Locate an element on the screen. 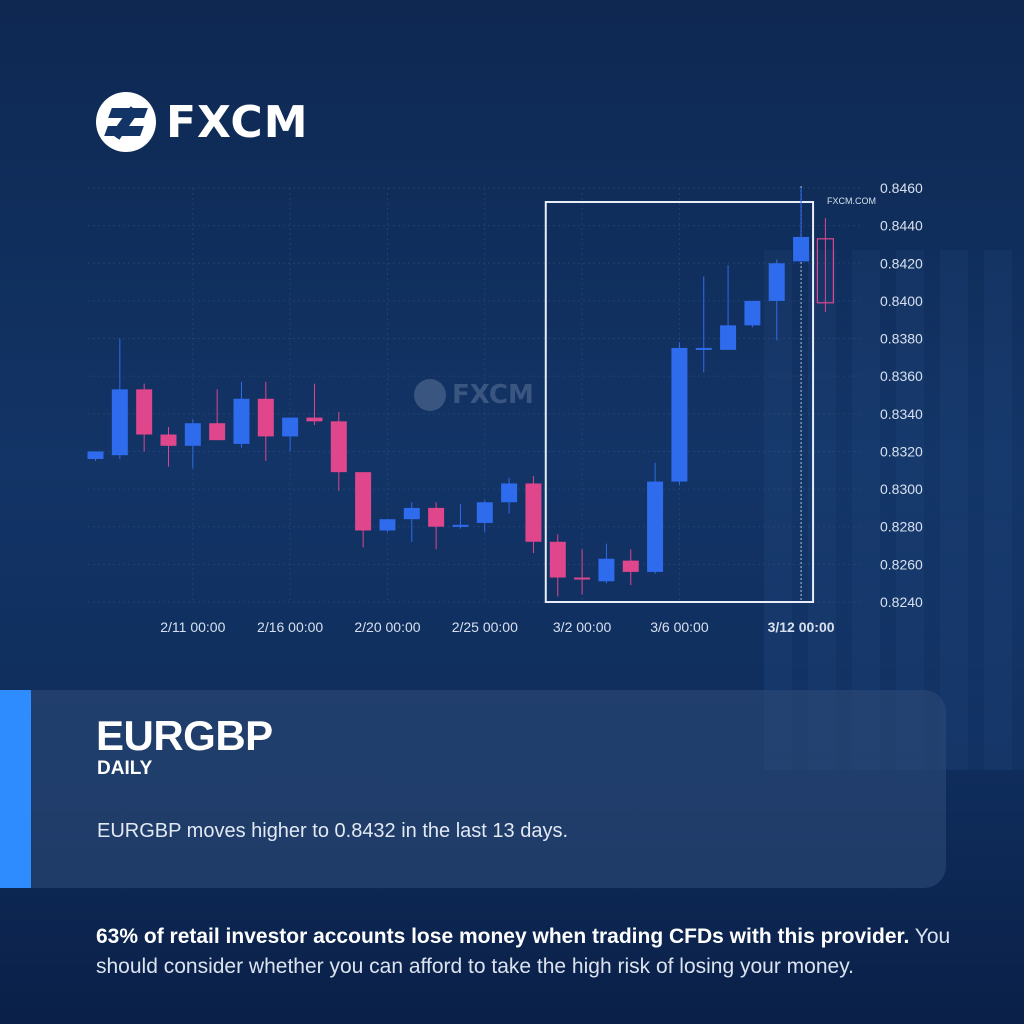 The width and height of the screenshot is (1024, 1024). y-tick-label: 0.8380 is located at coordinates (901, 339).